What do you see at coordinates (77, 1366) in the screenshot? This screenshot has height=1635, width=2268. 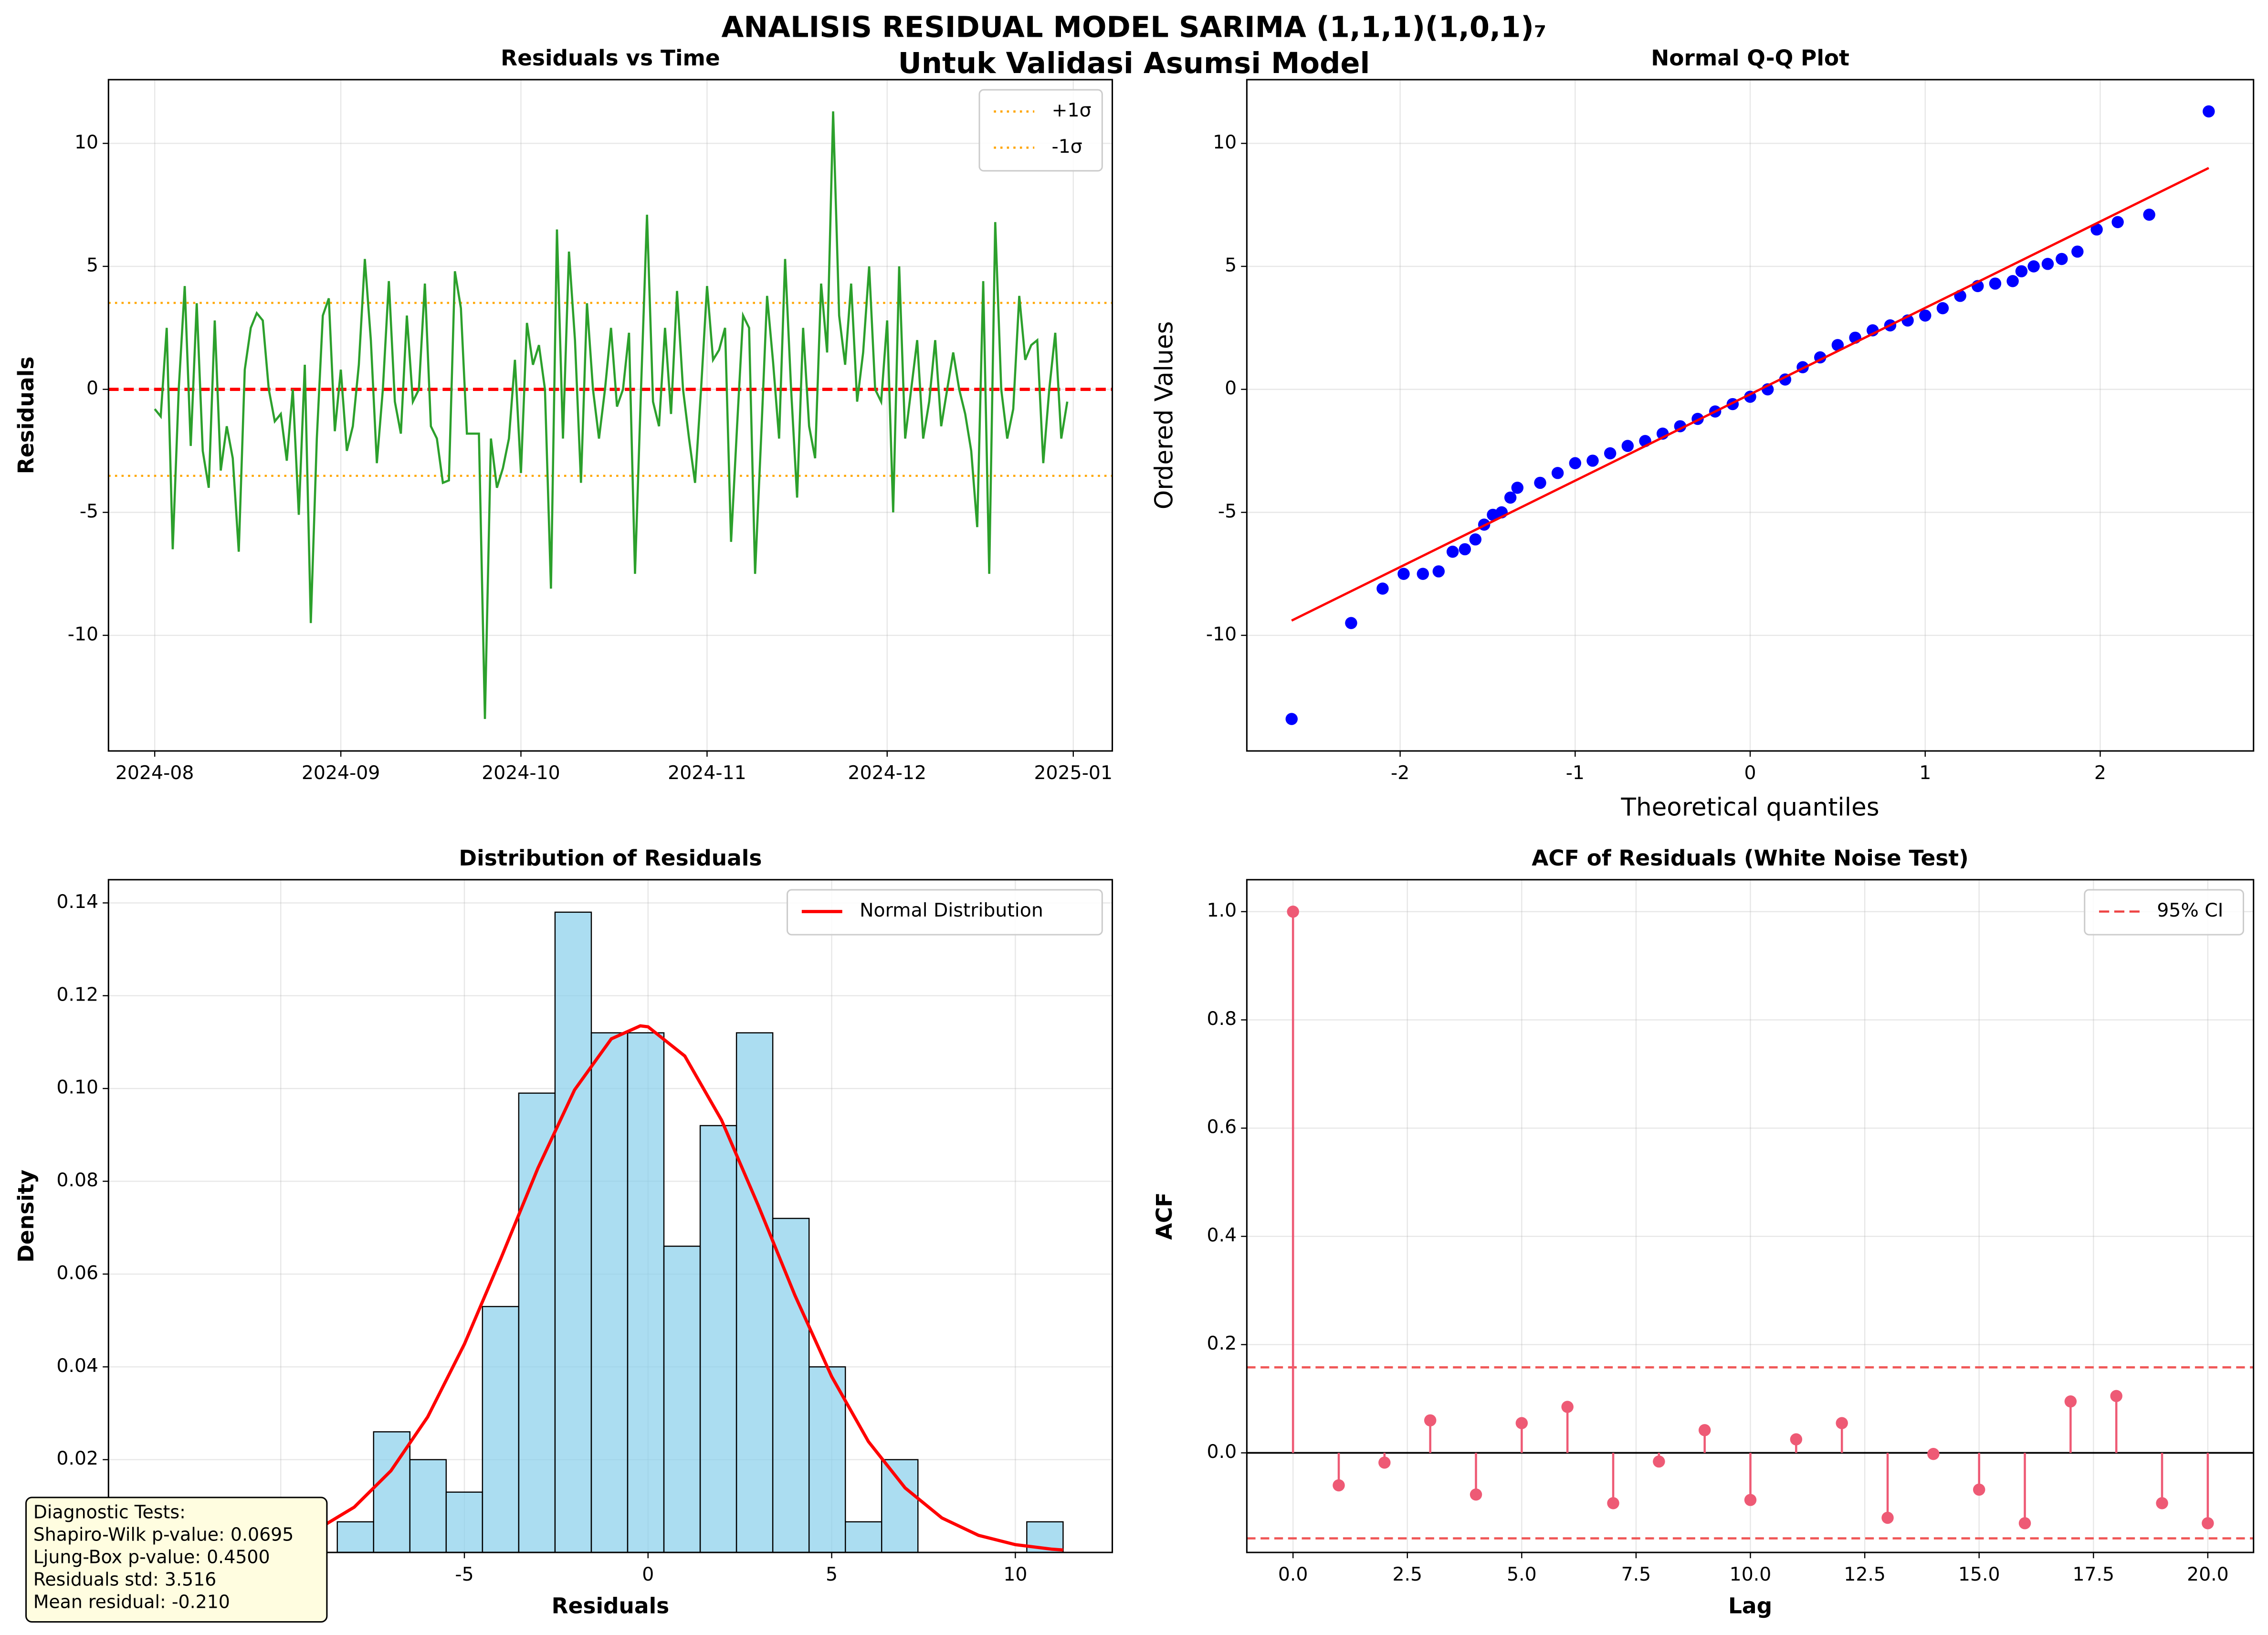 I see `y-tick-label: 0.04` at bounding box center [77, 1366].